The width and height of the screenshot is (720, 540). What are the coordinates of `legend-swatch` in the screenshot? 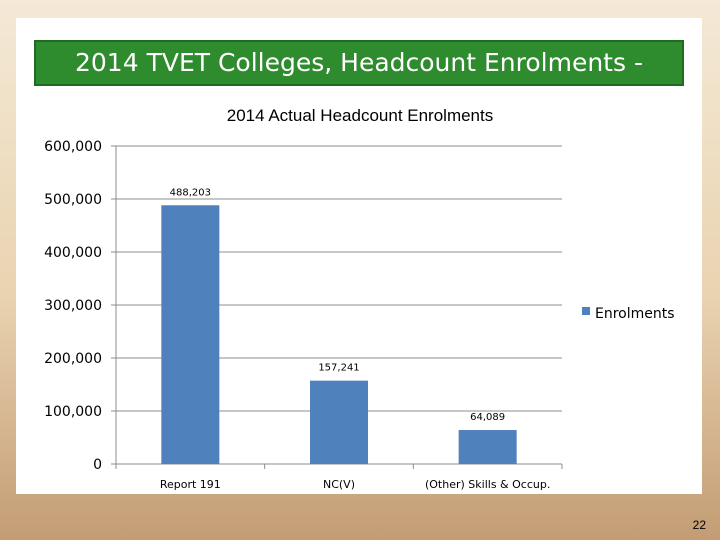 It's located at (586, 311).